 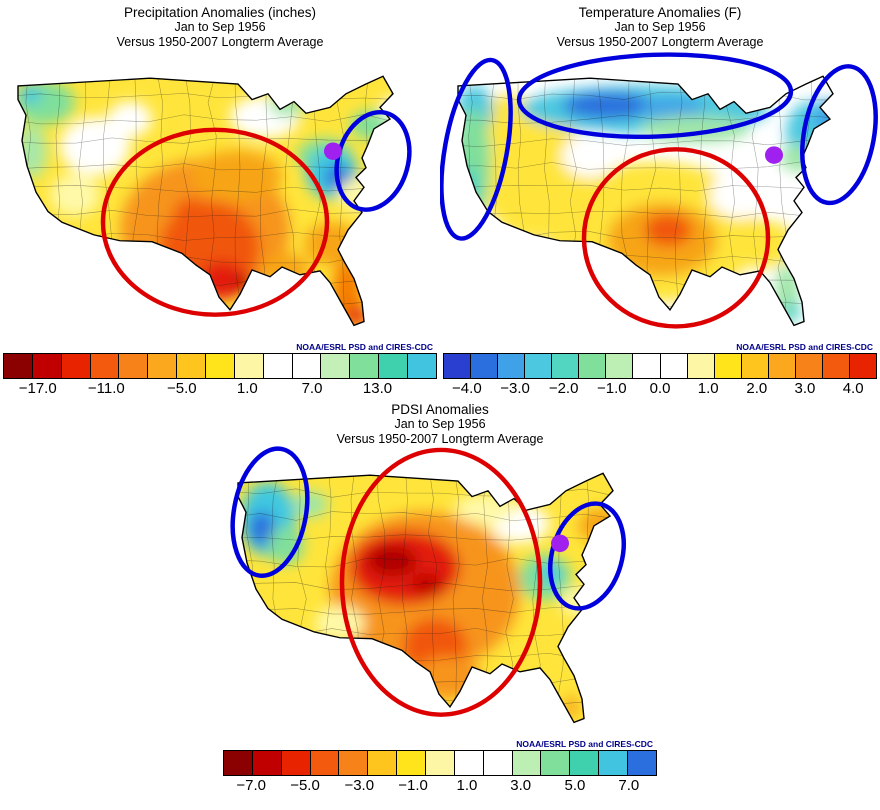 I want to click on us-map-svg, so click(x=214, y=201).